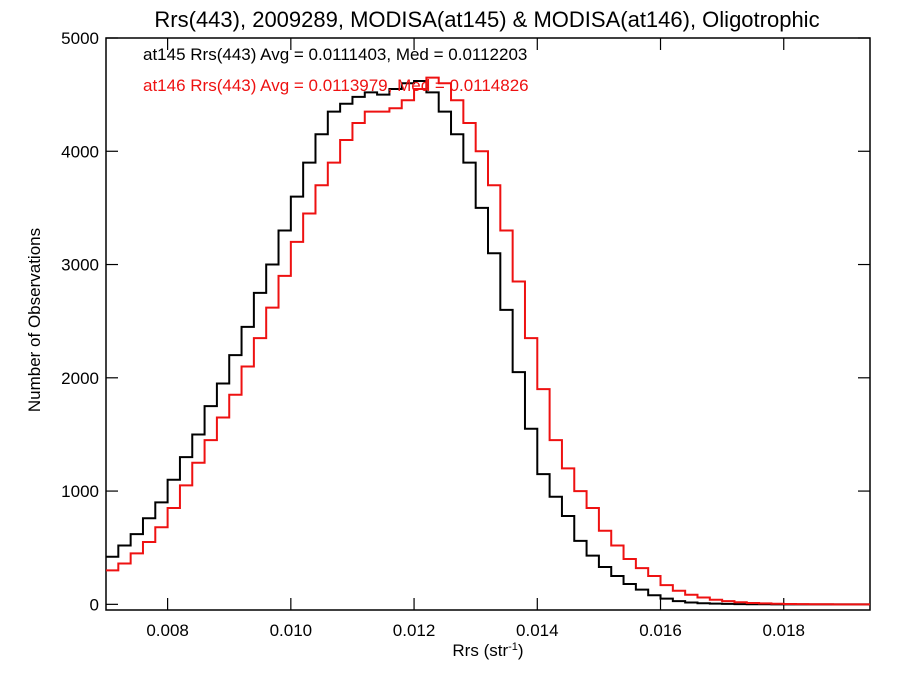  What do you see at coordinates (783, 630) in the screenshot?
I see `x-tick-label: 0.018` at bounding box center [783, 630].